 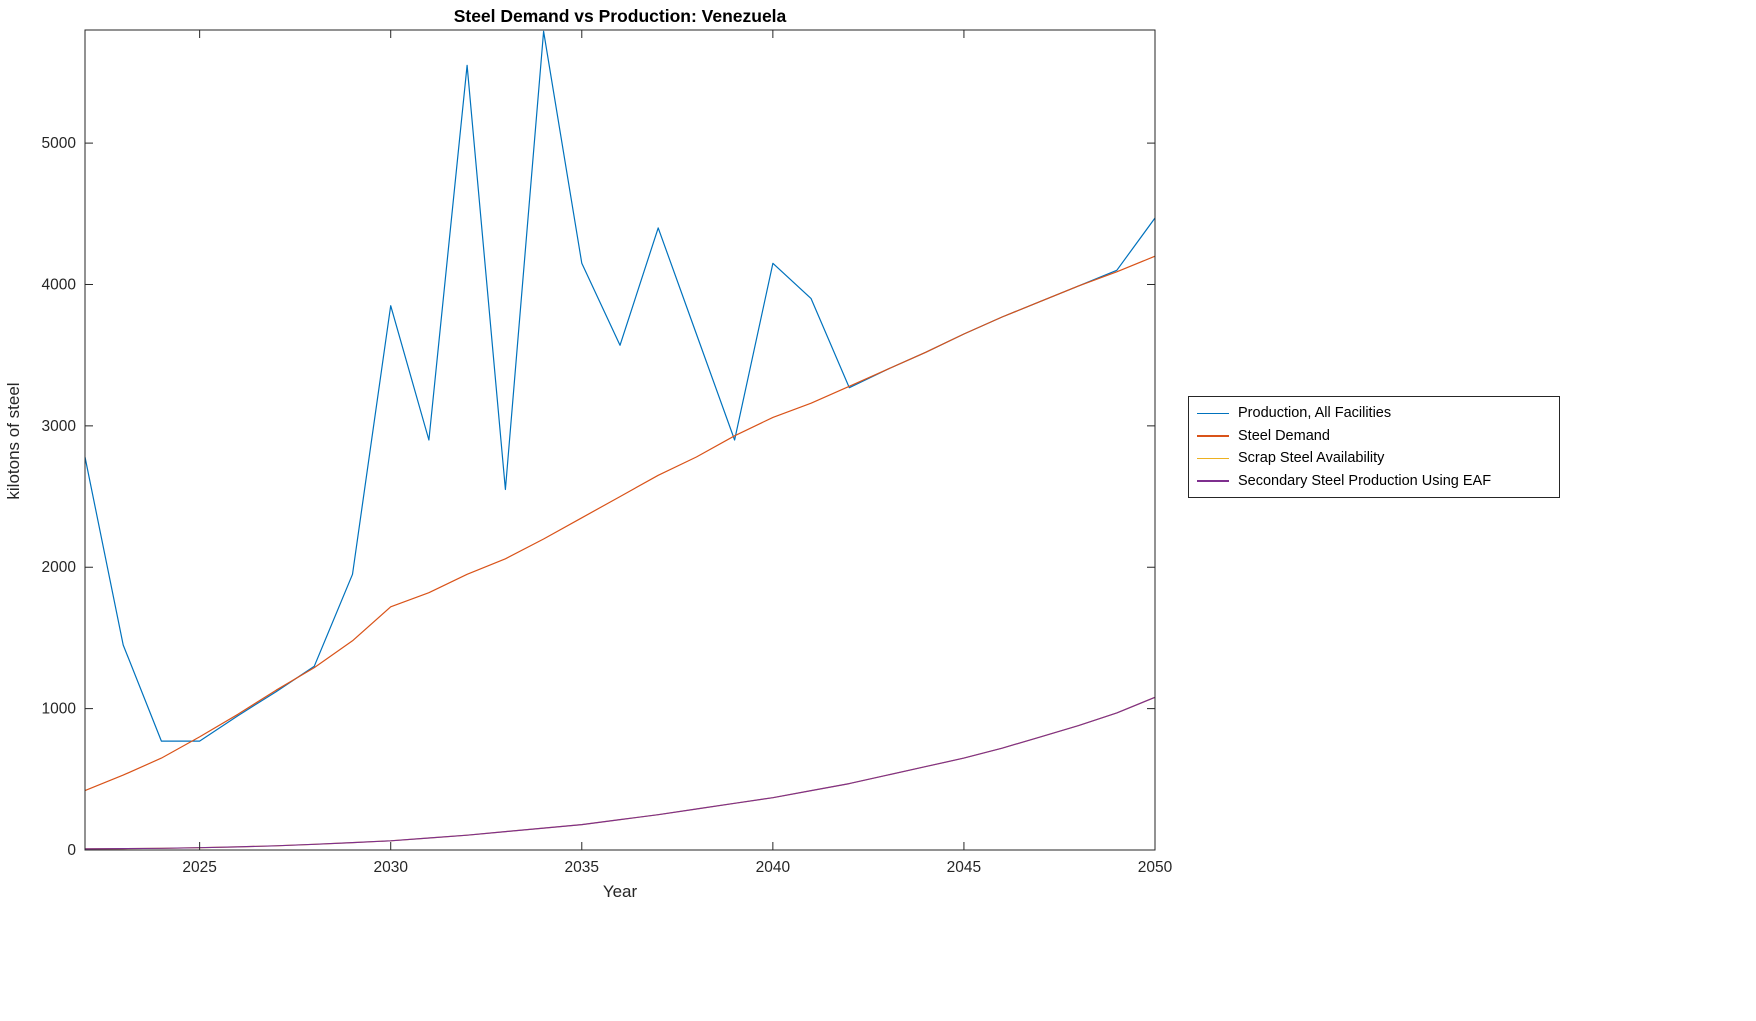 What do you see at coordinates (390, 867) in the screenshot?
I see `x-tick-label: 2030` at bounding box center [390, 867].